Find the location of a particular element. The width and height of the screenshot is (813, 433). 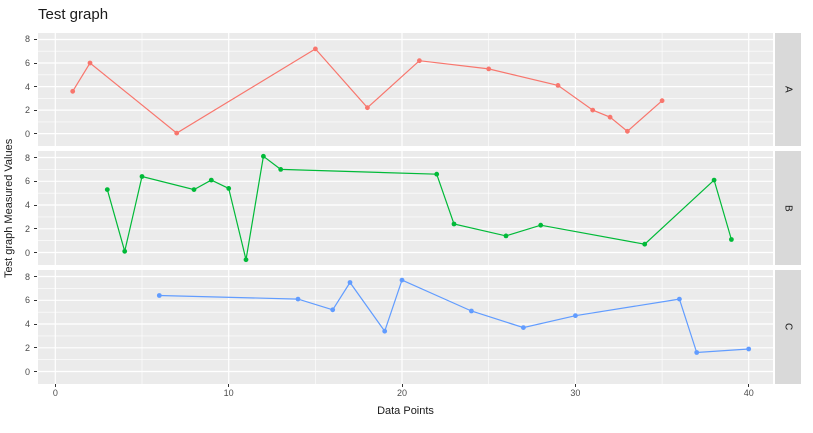

x-tick-label: 20 is located at coordinates (402, 393).